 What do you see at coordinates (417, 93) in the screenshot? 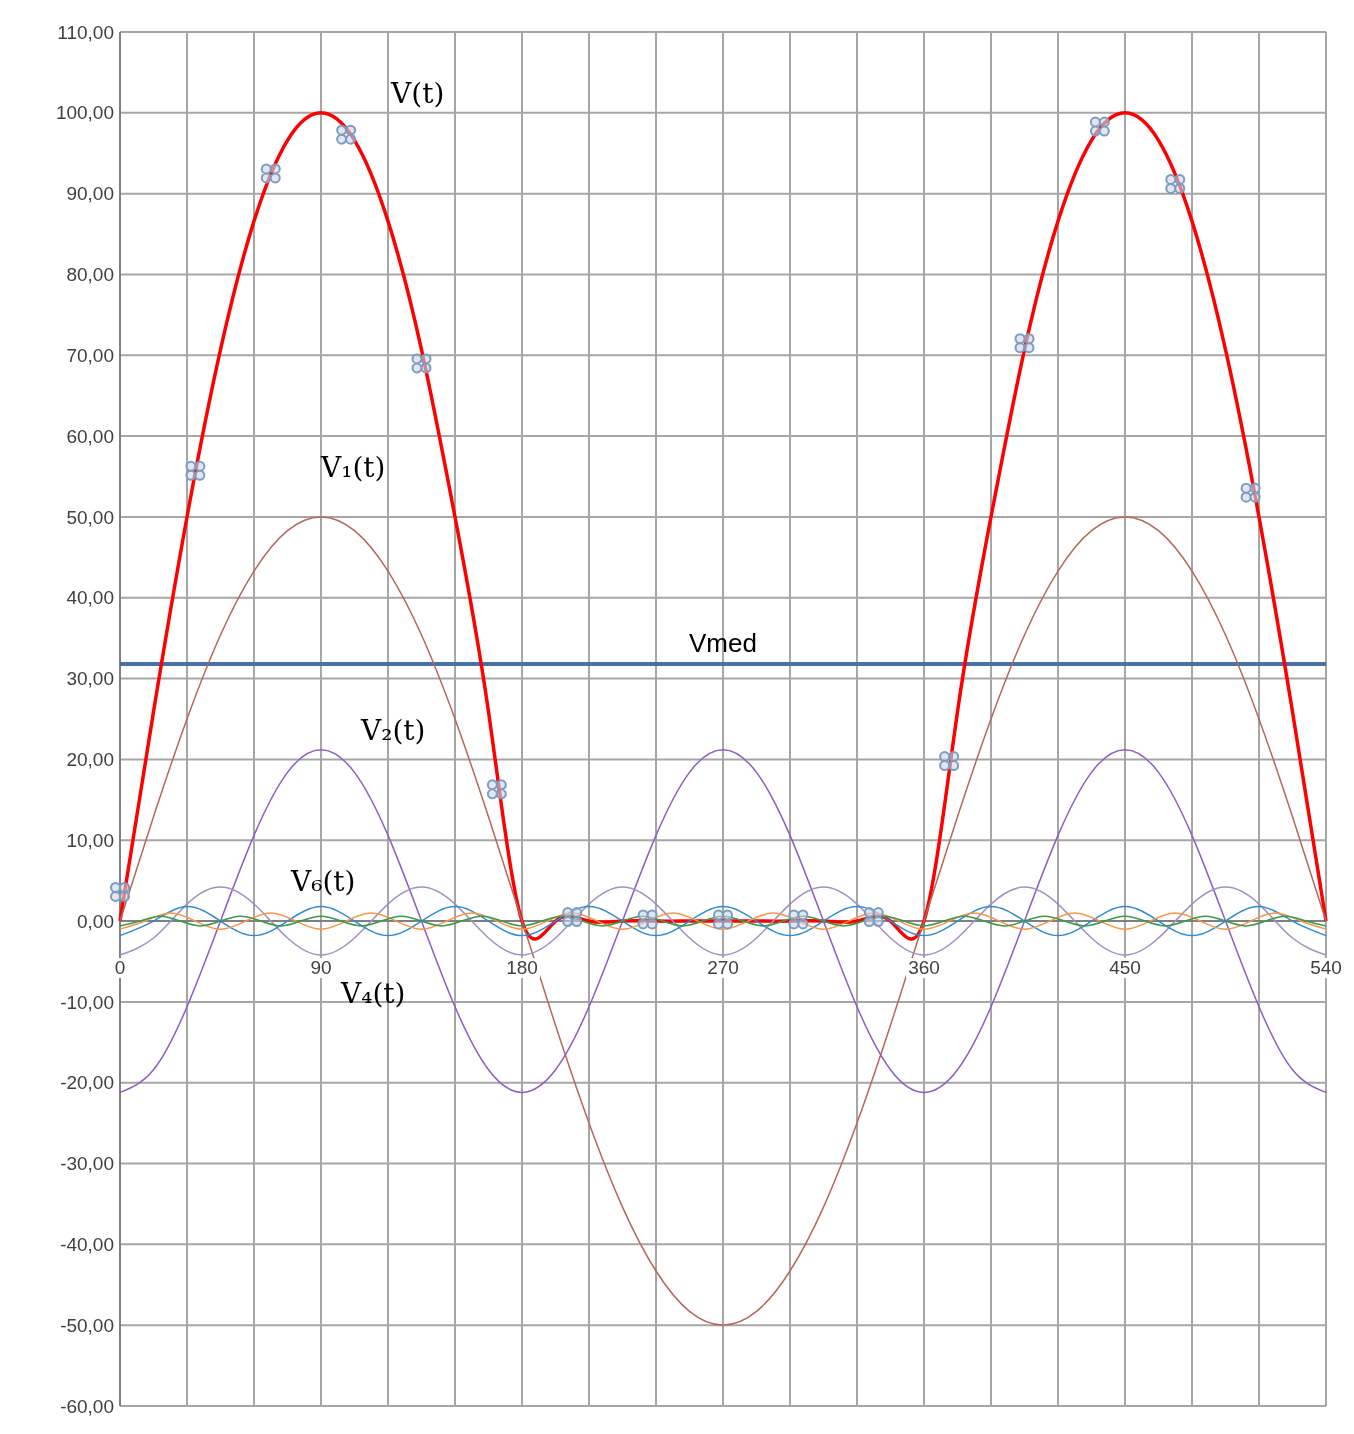
I see `series-label: V(t)` at bounding box center [417, 93].